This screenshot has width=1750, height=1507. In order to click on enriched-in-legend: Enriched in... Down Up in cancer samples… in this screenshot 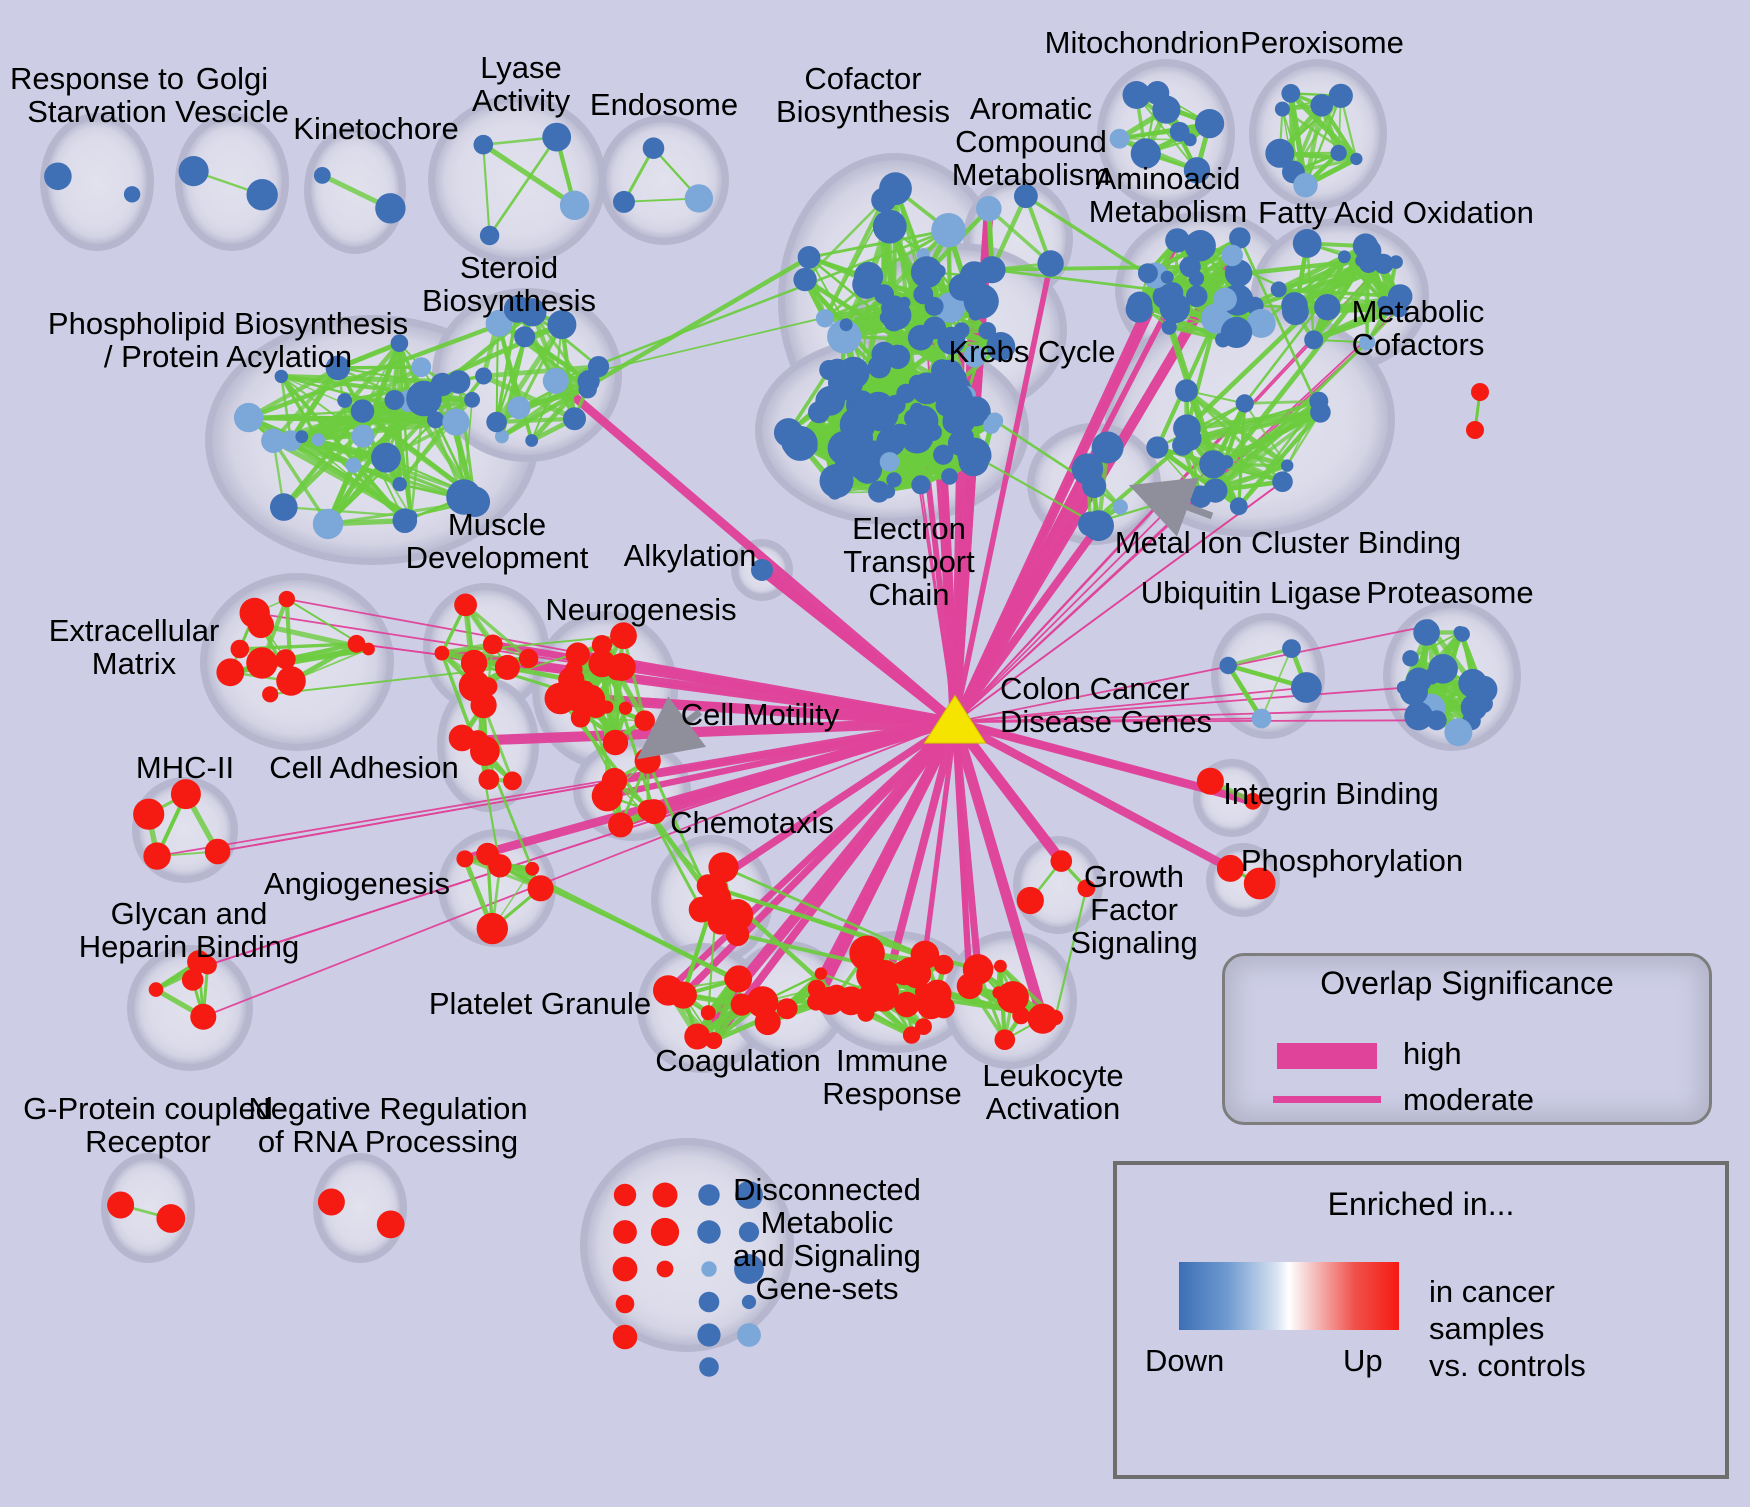, I will do `click(1421, 1320)`.